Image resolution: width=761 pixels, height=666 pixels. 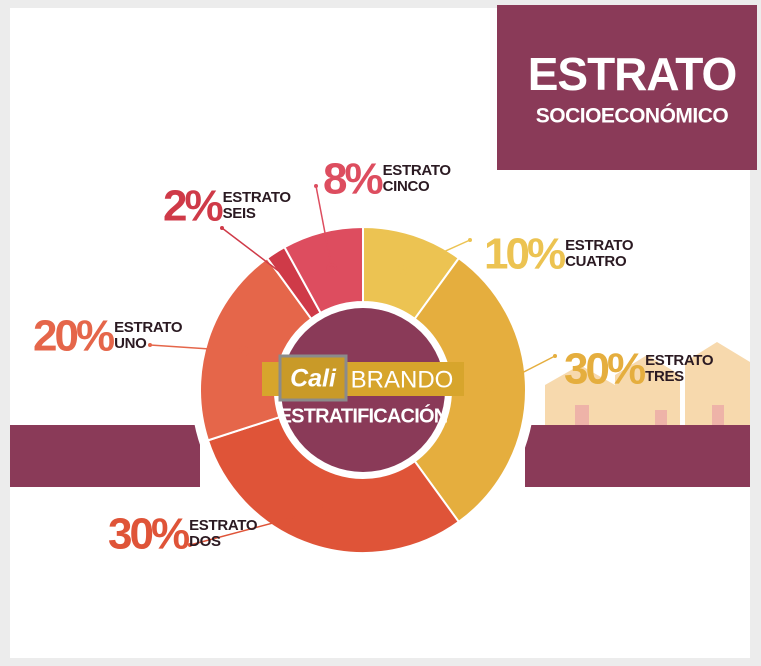 What do you see at coordinates (105, 456) in the screenshot?
I see `band-left` at bounding box center [105, 456].